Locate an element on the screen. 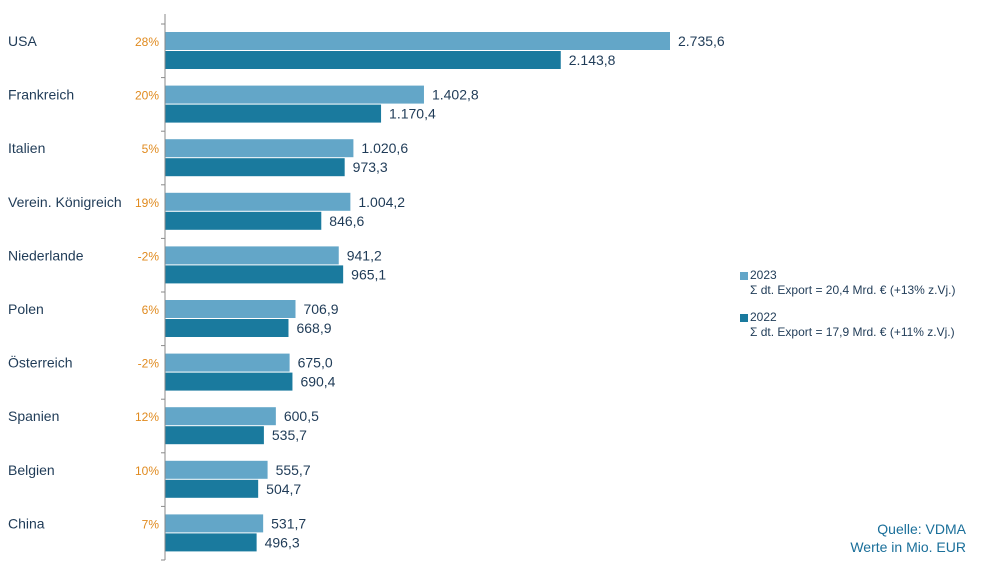  value-label-2022: 965,1 is located at coordinates (368, 274).